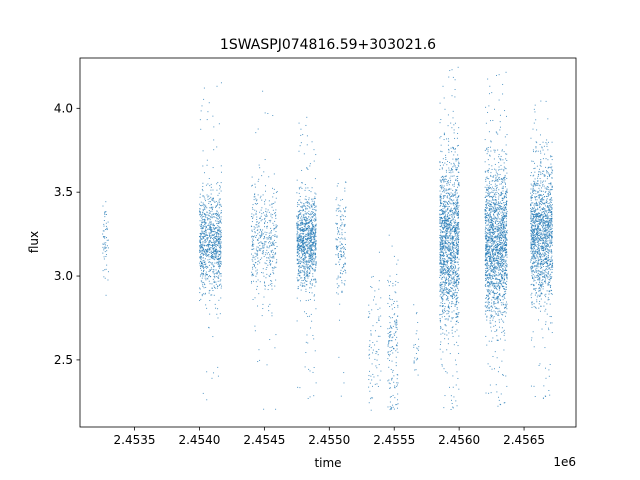 The height and width of the screenshot is (480, 640). I want to click on chart-title: 1SWASPJ074816.59+303021.6, so click(328, 45).